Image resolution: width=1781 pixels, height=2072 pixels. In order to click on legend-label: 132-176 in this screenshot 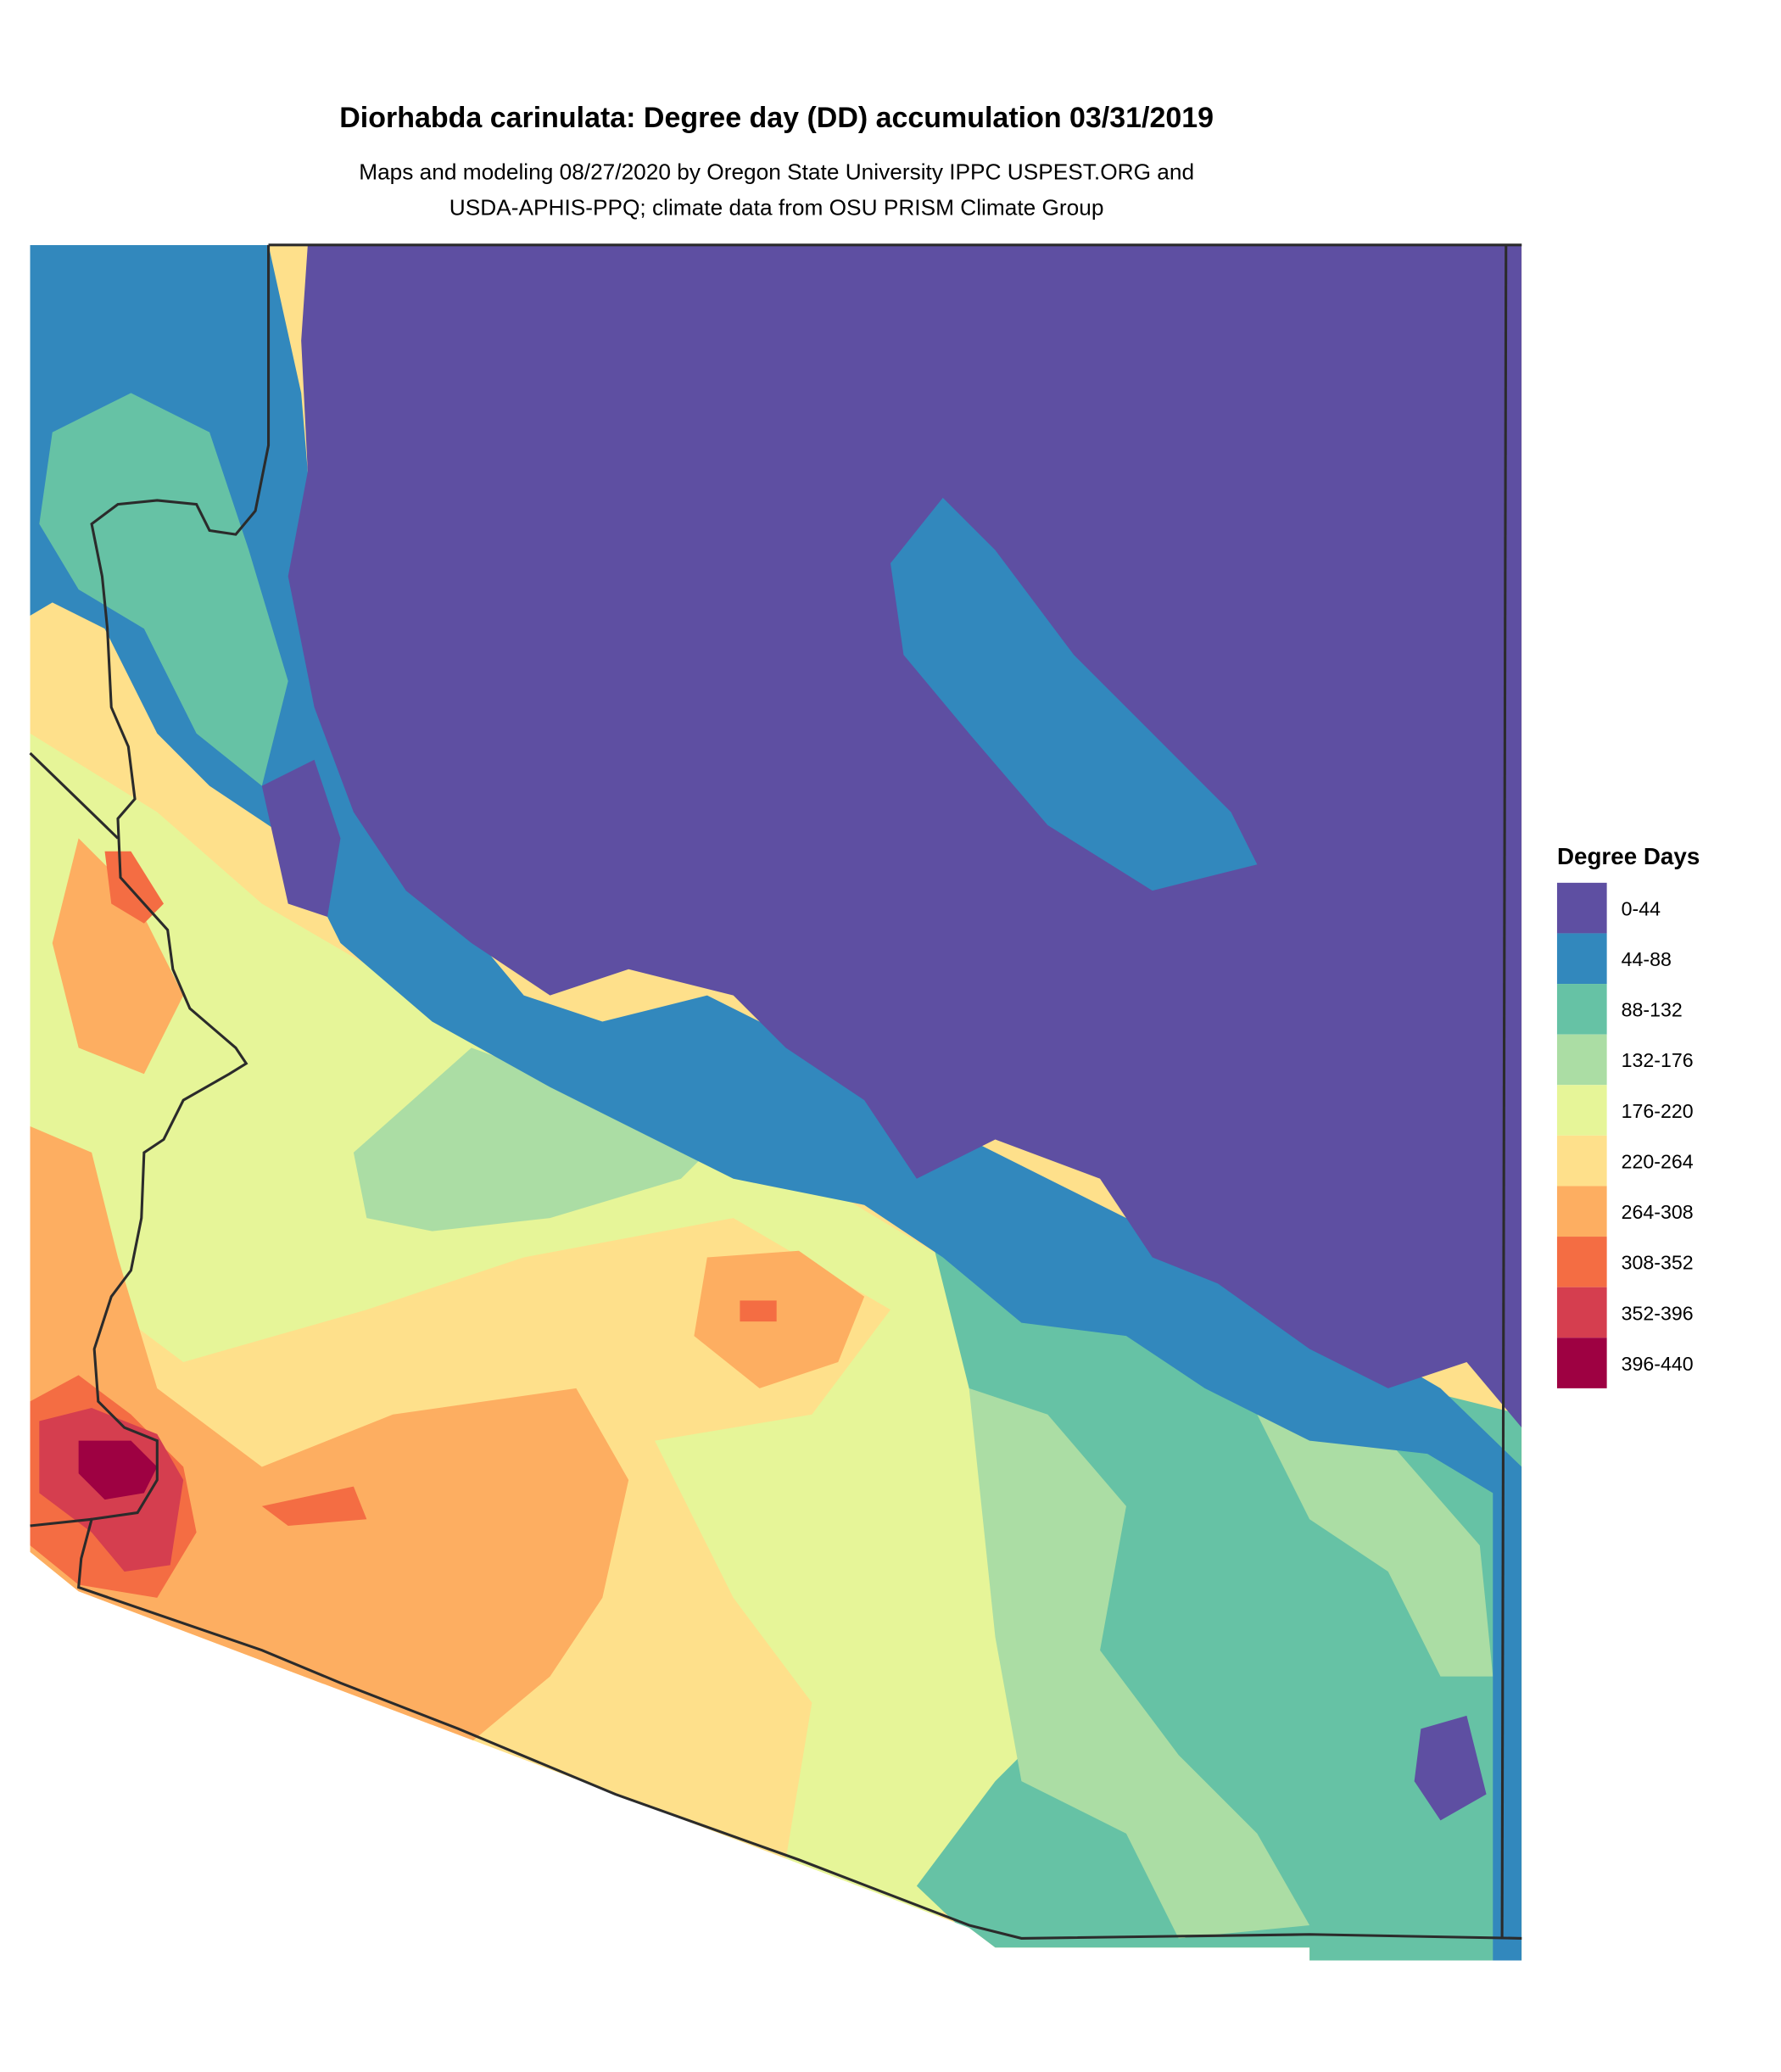, I will do `click(1658, 1060)`.